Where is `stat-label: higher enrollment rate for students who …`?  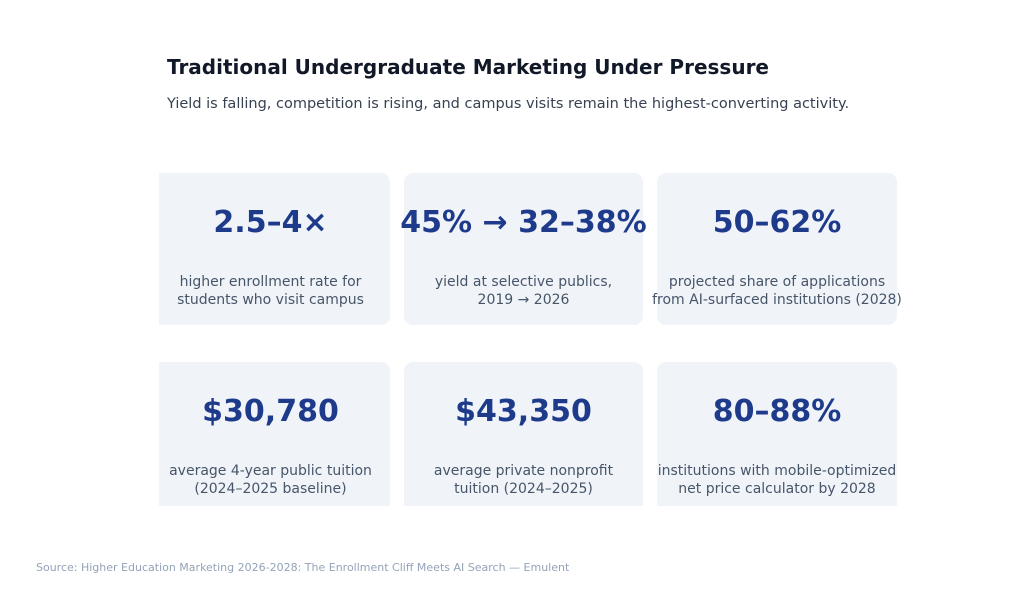 stat-label: higher enrollment rate for students who … is located at coordinates (270, 291).